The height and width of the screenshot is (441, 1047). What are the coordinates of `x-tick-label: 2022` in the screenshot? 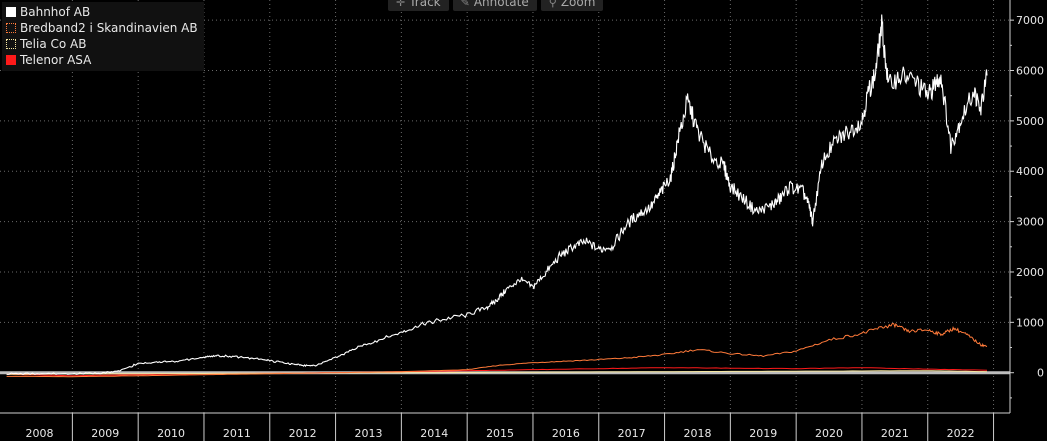 It's located at (961, 433).